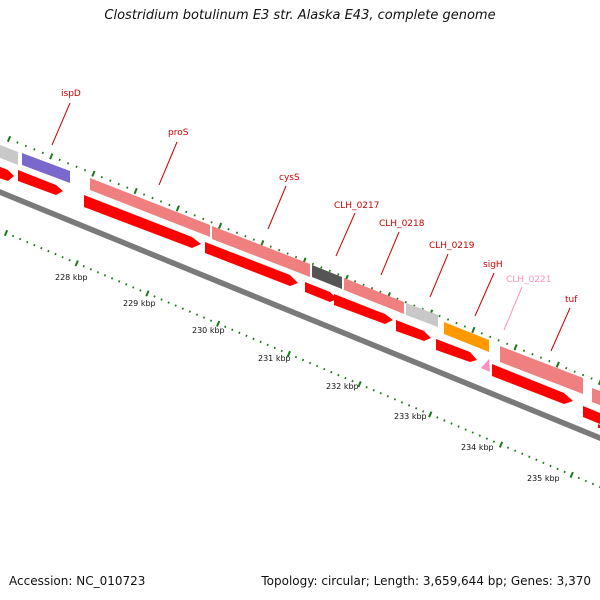 The width and height of the screenshot is (600, 600). Describe the element at coordinates (532, 384) in the screenshot. I see `cds-arrow-tuf` at that location.